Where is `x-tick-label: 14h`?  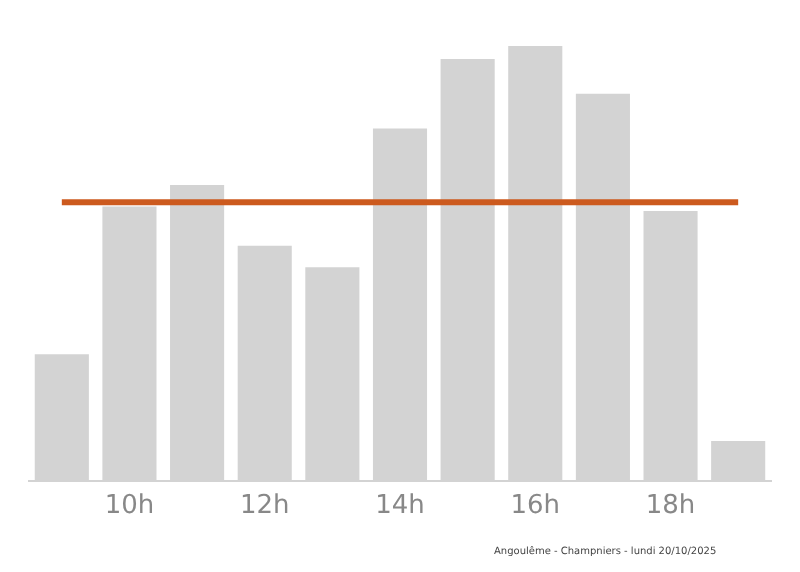 x-tick-label: 14h is located at coordinates (400, 506).